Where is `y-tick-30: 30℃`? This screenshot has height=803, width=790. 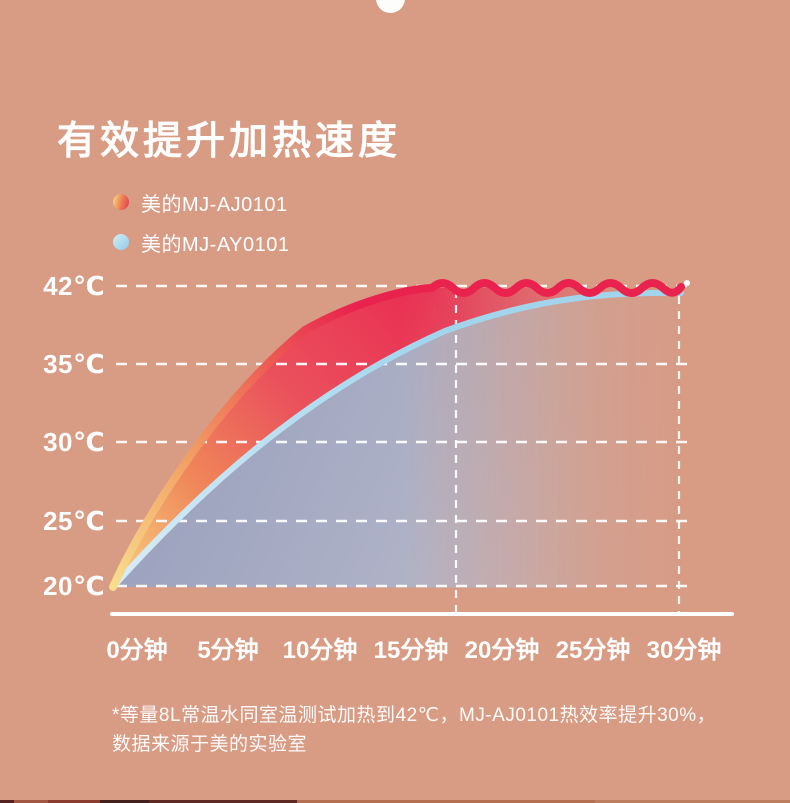
y-tick-30: 30℃ is located at coordinates (74, 442).